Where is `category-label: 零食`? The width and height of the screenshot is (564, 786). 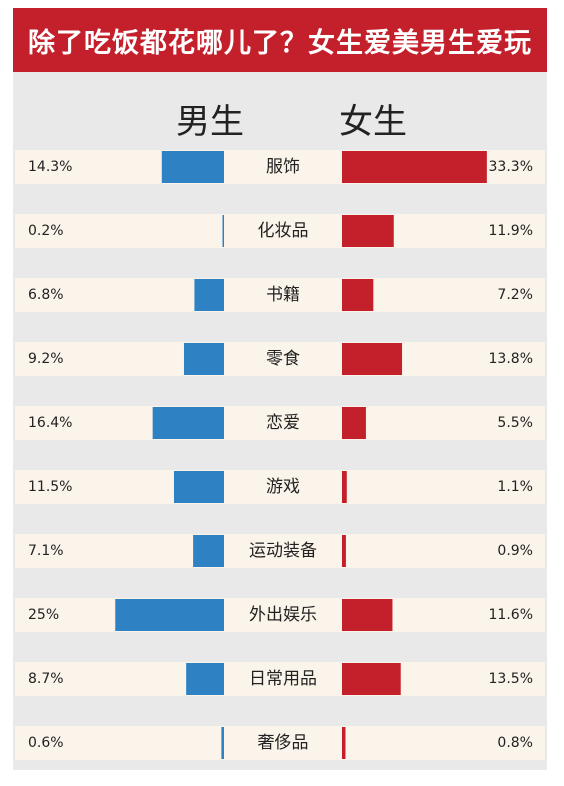
category-label: 零食 is located at coordinates (283, 359).